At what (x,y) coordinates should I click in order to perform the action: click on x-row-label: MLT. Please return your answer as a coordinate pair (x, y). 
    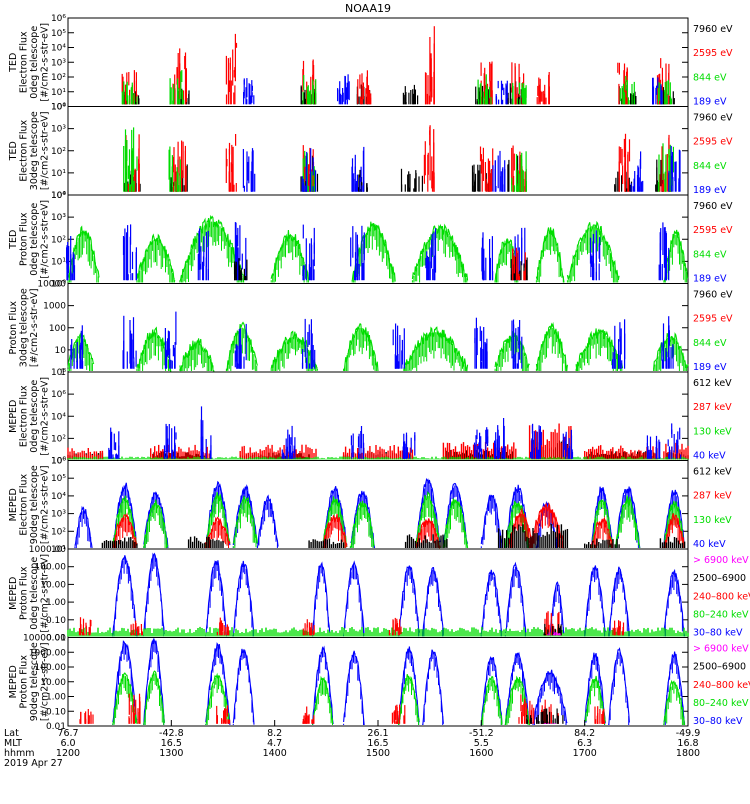
    Looking at the image, I should click on (13, 743).